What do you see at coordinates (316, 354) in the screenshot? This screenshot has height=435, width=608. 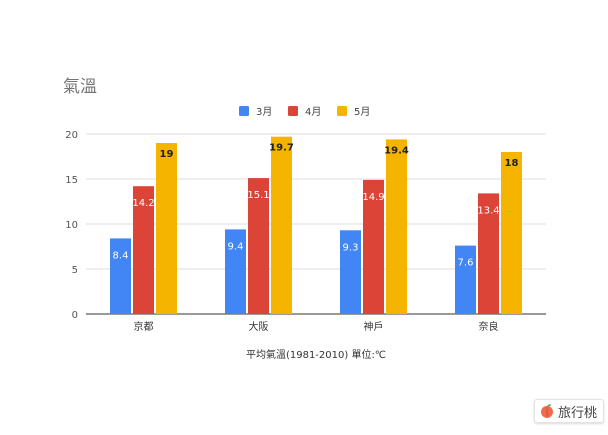 I see `x-axis-label: 平均氣溫(1981-2010) 單位:℃` at bounding box center [316, 354].